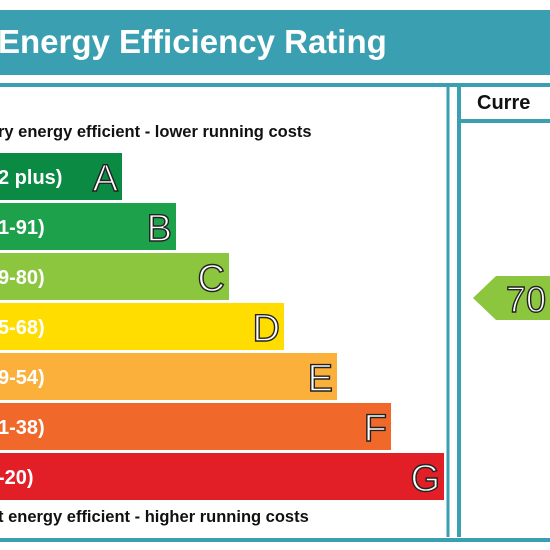 This screenshot has height=550, width=550. What do you see at coordinates (22, 428) in the screenshot?
I see `band-range: 1-38)` at bounding box center [22, 428].